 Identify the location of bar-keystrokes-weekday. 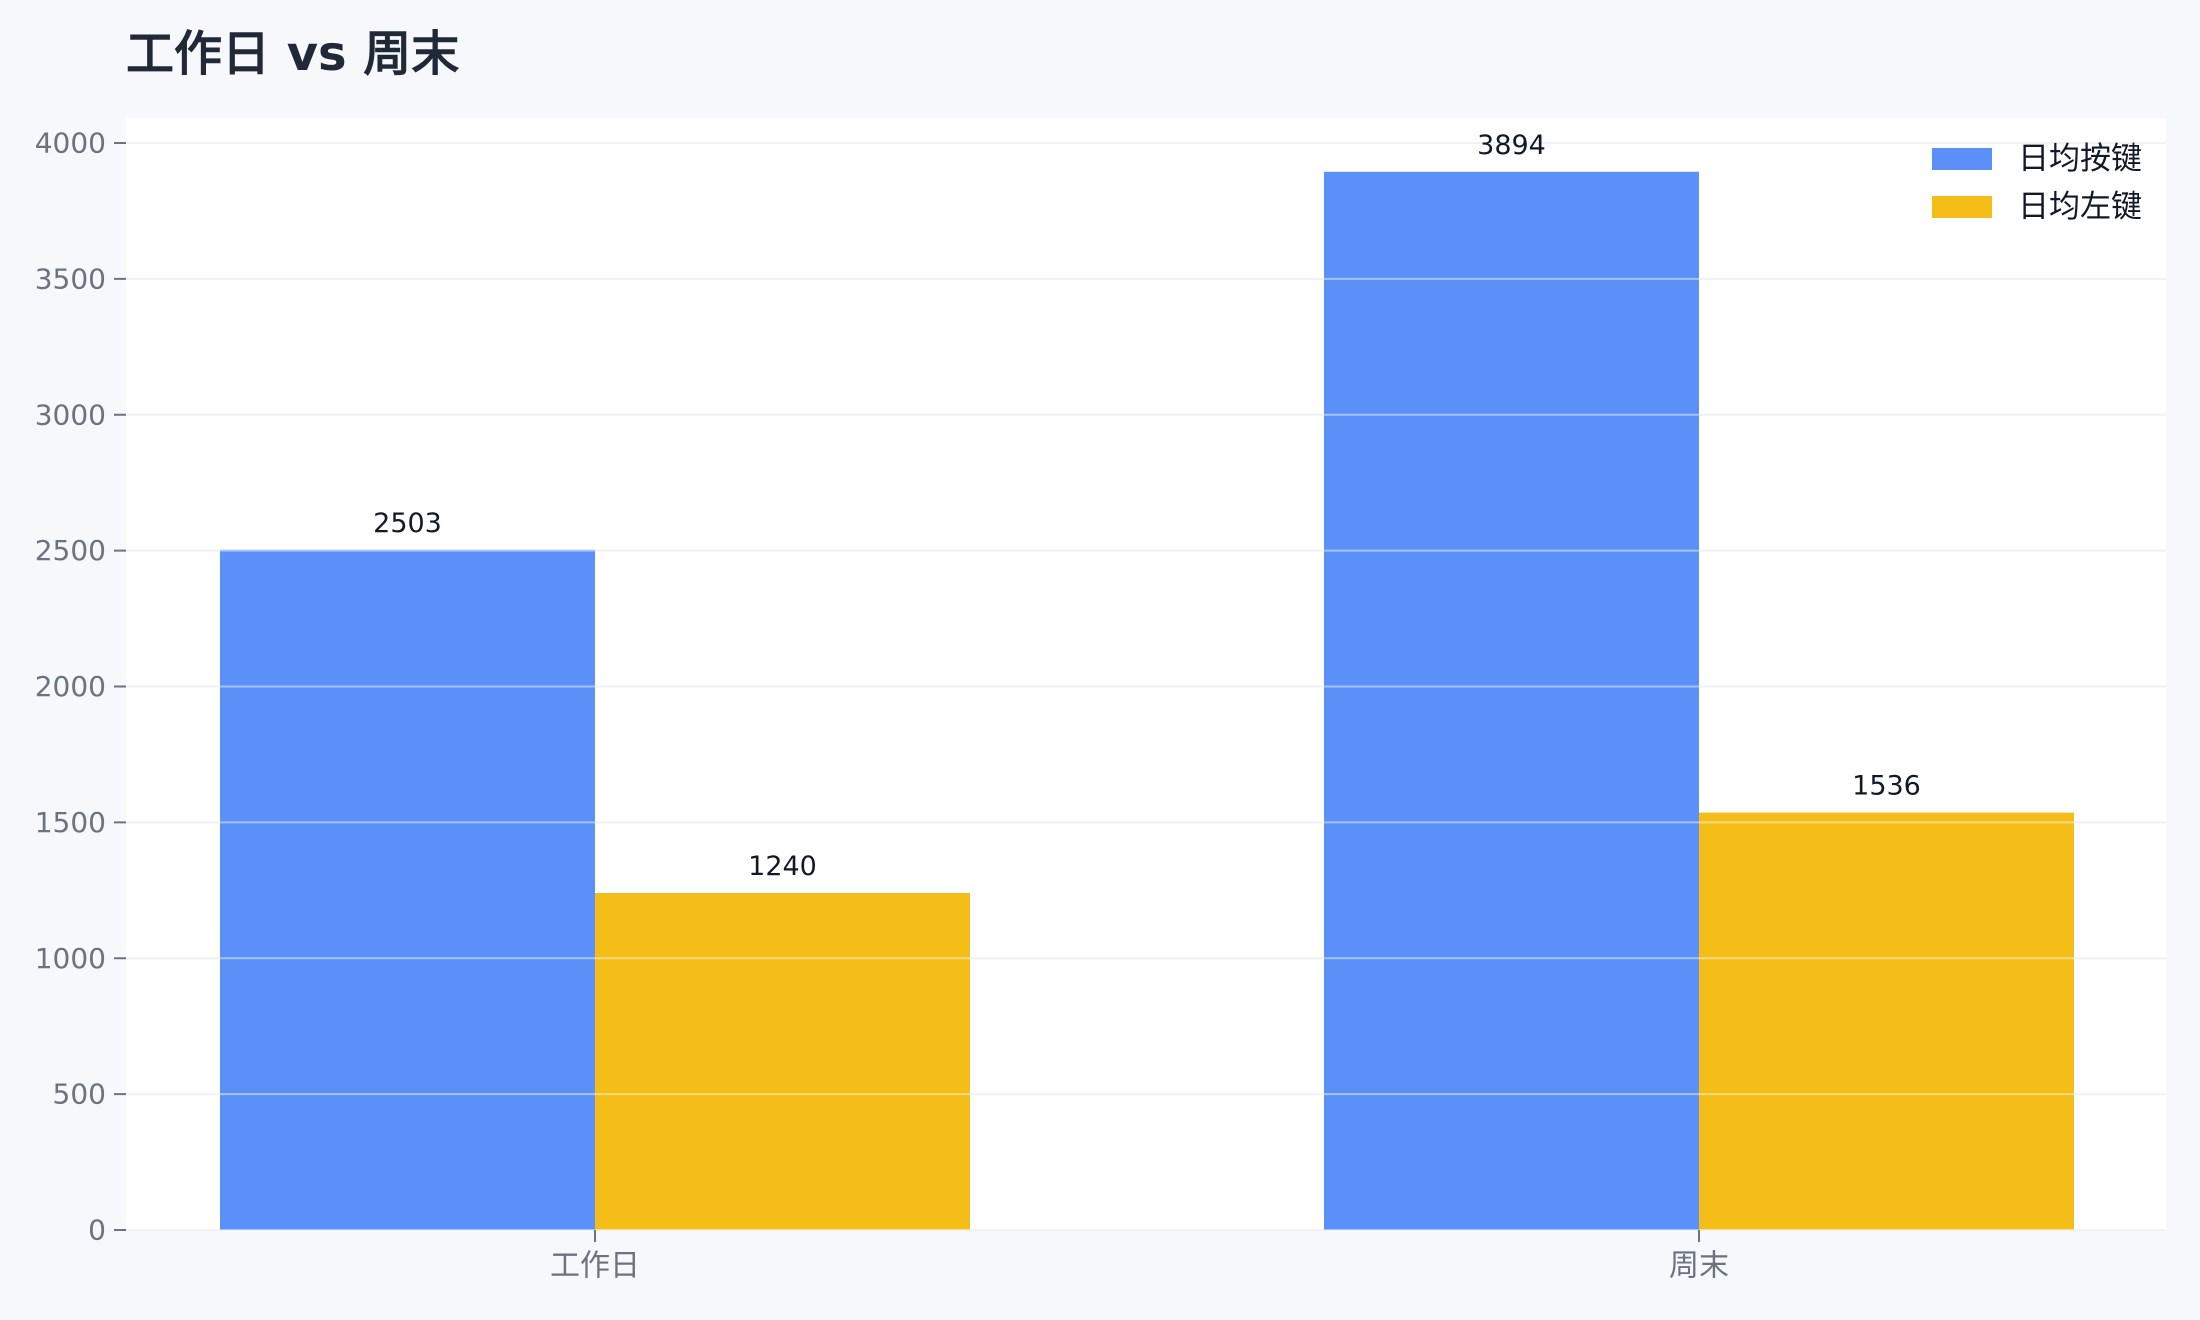
(407, 889).